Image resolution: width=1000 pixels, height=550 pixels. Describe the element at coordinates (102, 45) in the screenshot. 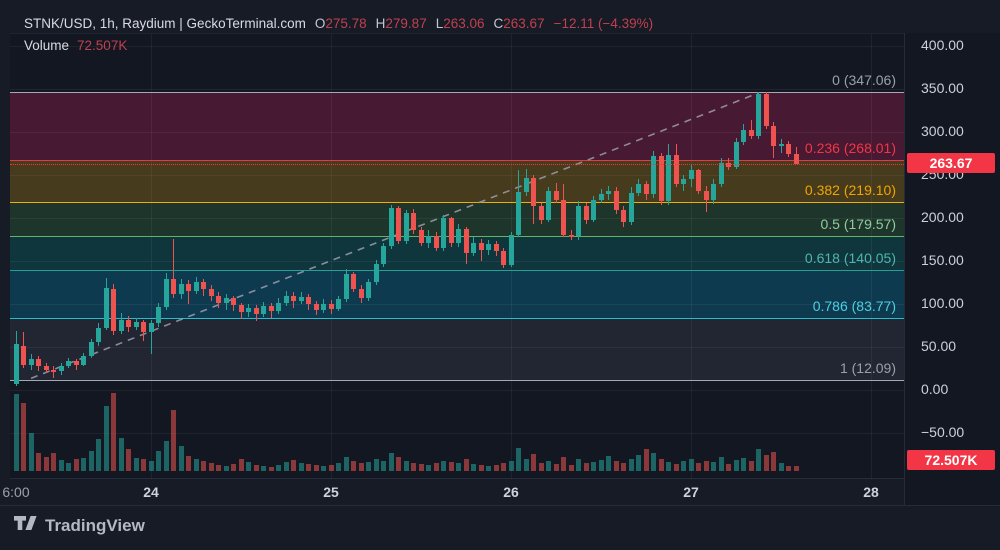

I see `volume-value: 72.507K` at that location.